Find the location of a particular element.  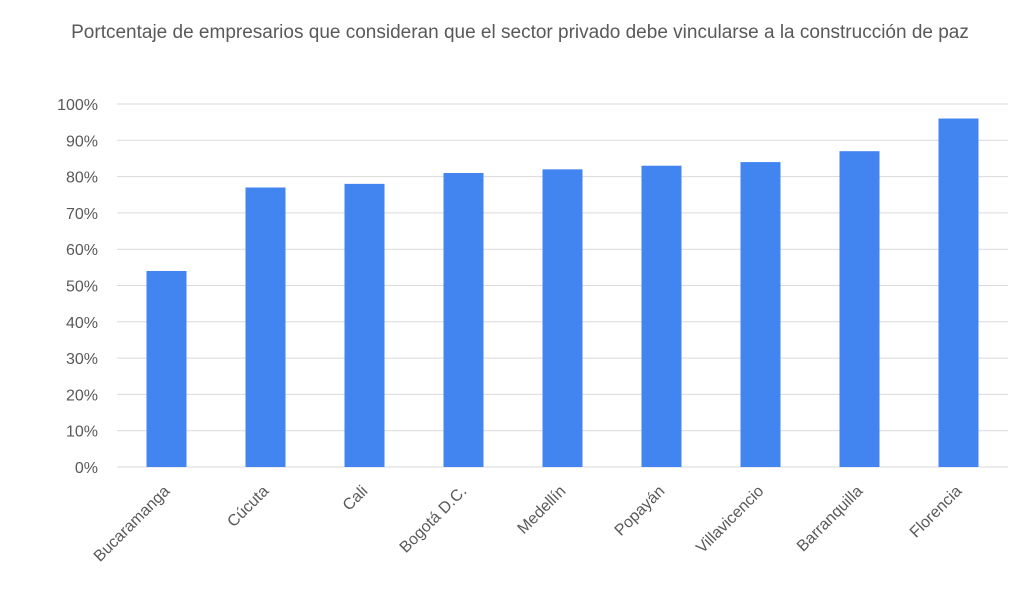

y-tick-label: 40% is located at coordinates (82, 323).